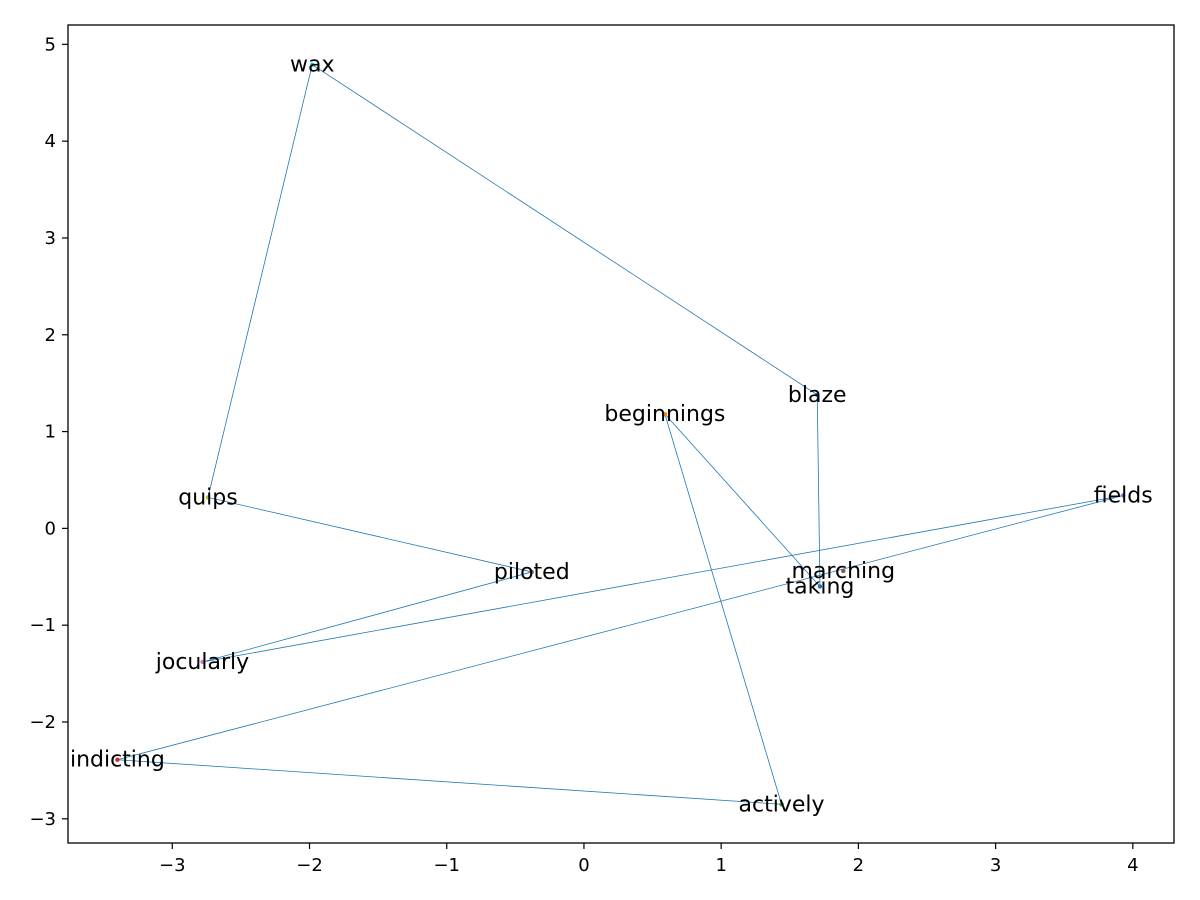  I want to click on connection-line-actively-indicting, so click(449, 782).